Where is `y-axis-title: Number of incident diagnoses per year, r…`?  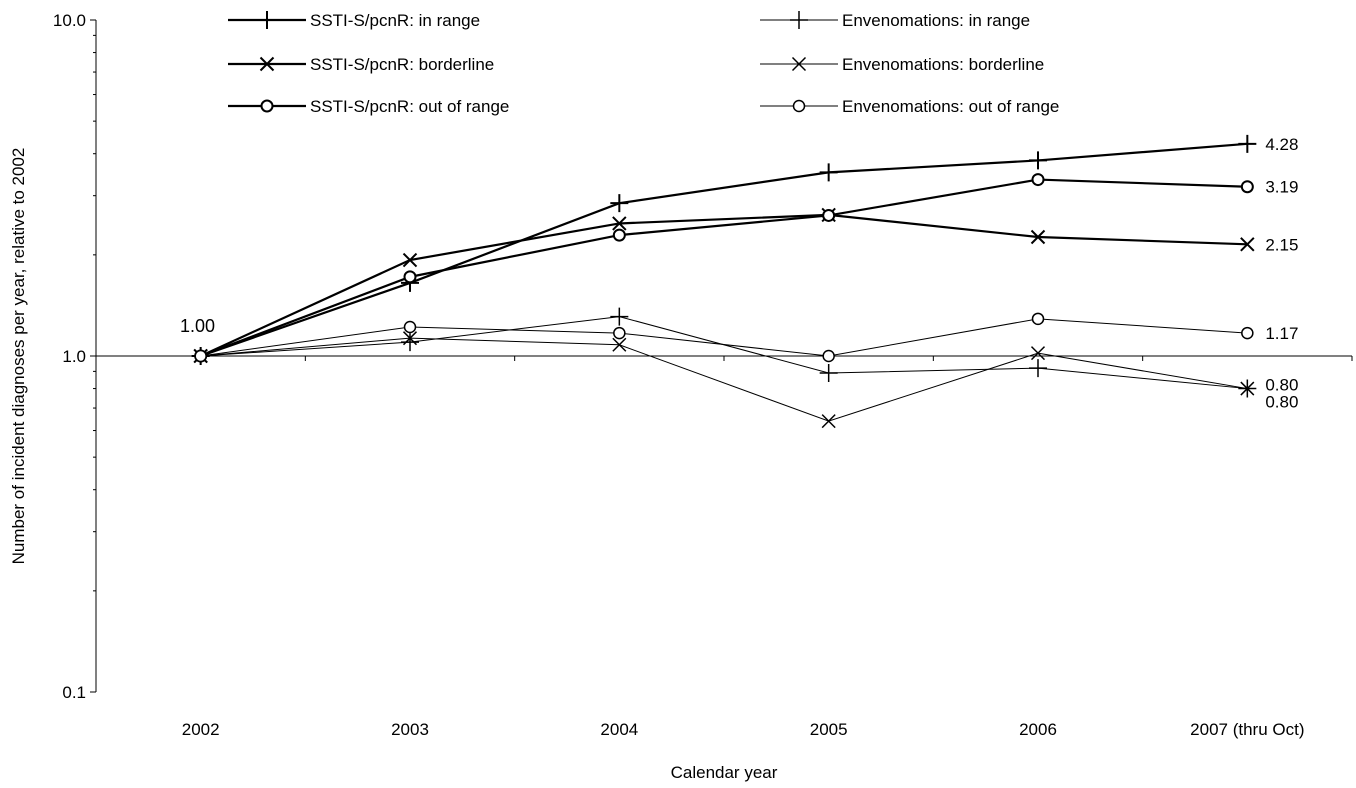
y-axis-title: Number of incident diagnoses per year, r… is located at coordinates (18, 356).